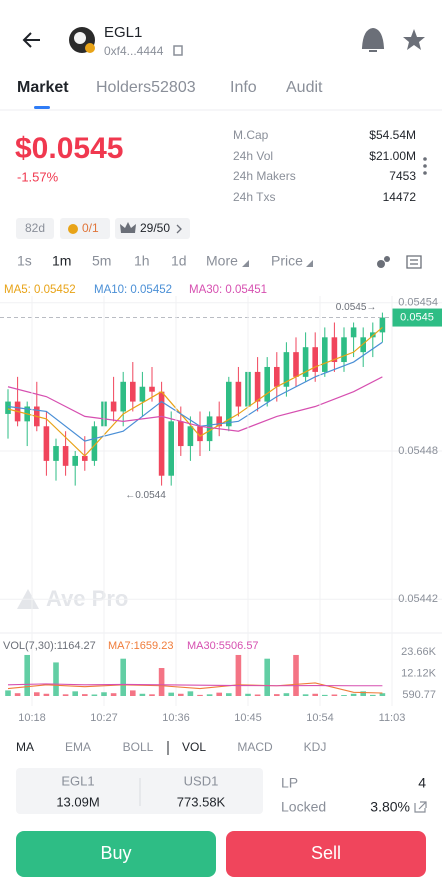  I want to click on tab: Info, so click(243, 87).